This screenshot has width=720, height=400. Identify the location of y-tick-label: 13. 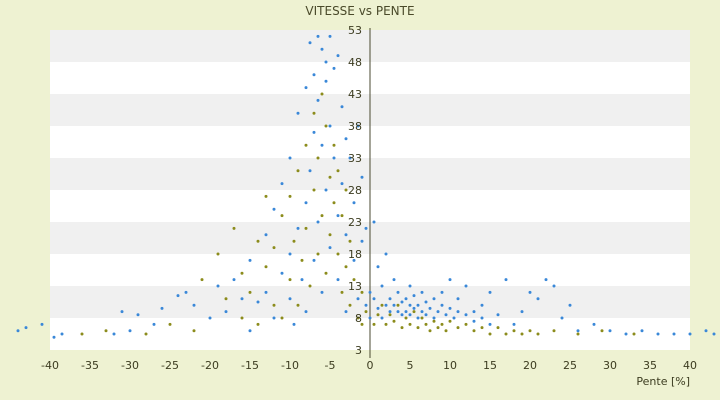
(355, 286).